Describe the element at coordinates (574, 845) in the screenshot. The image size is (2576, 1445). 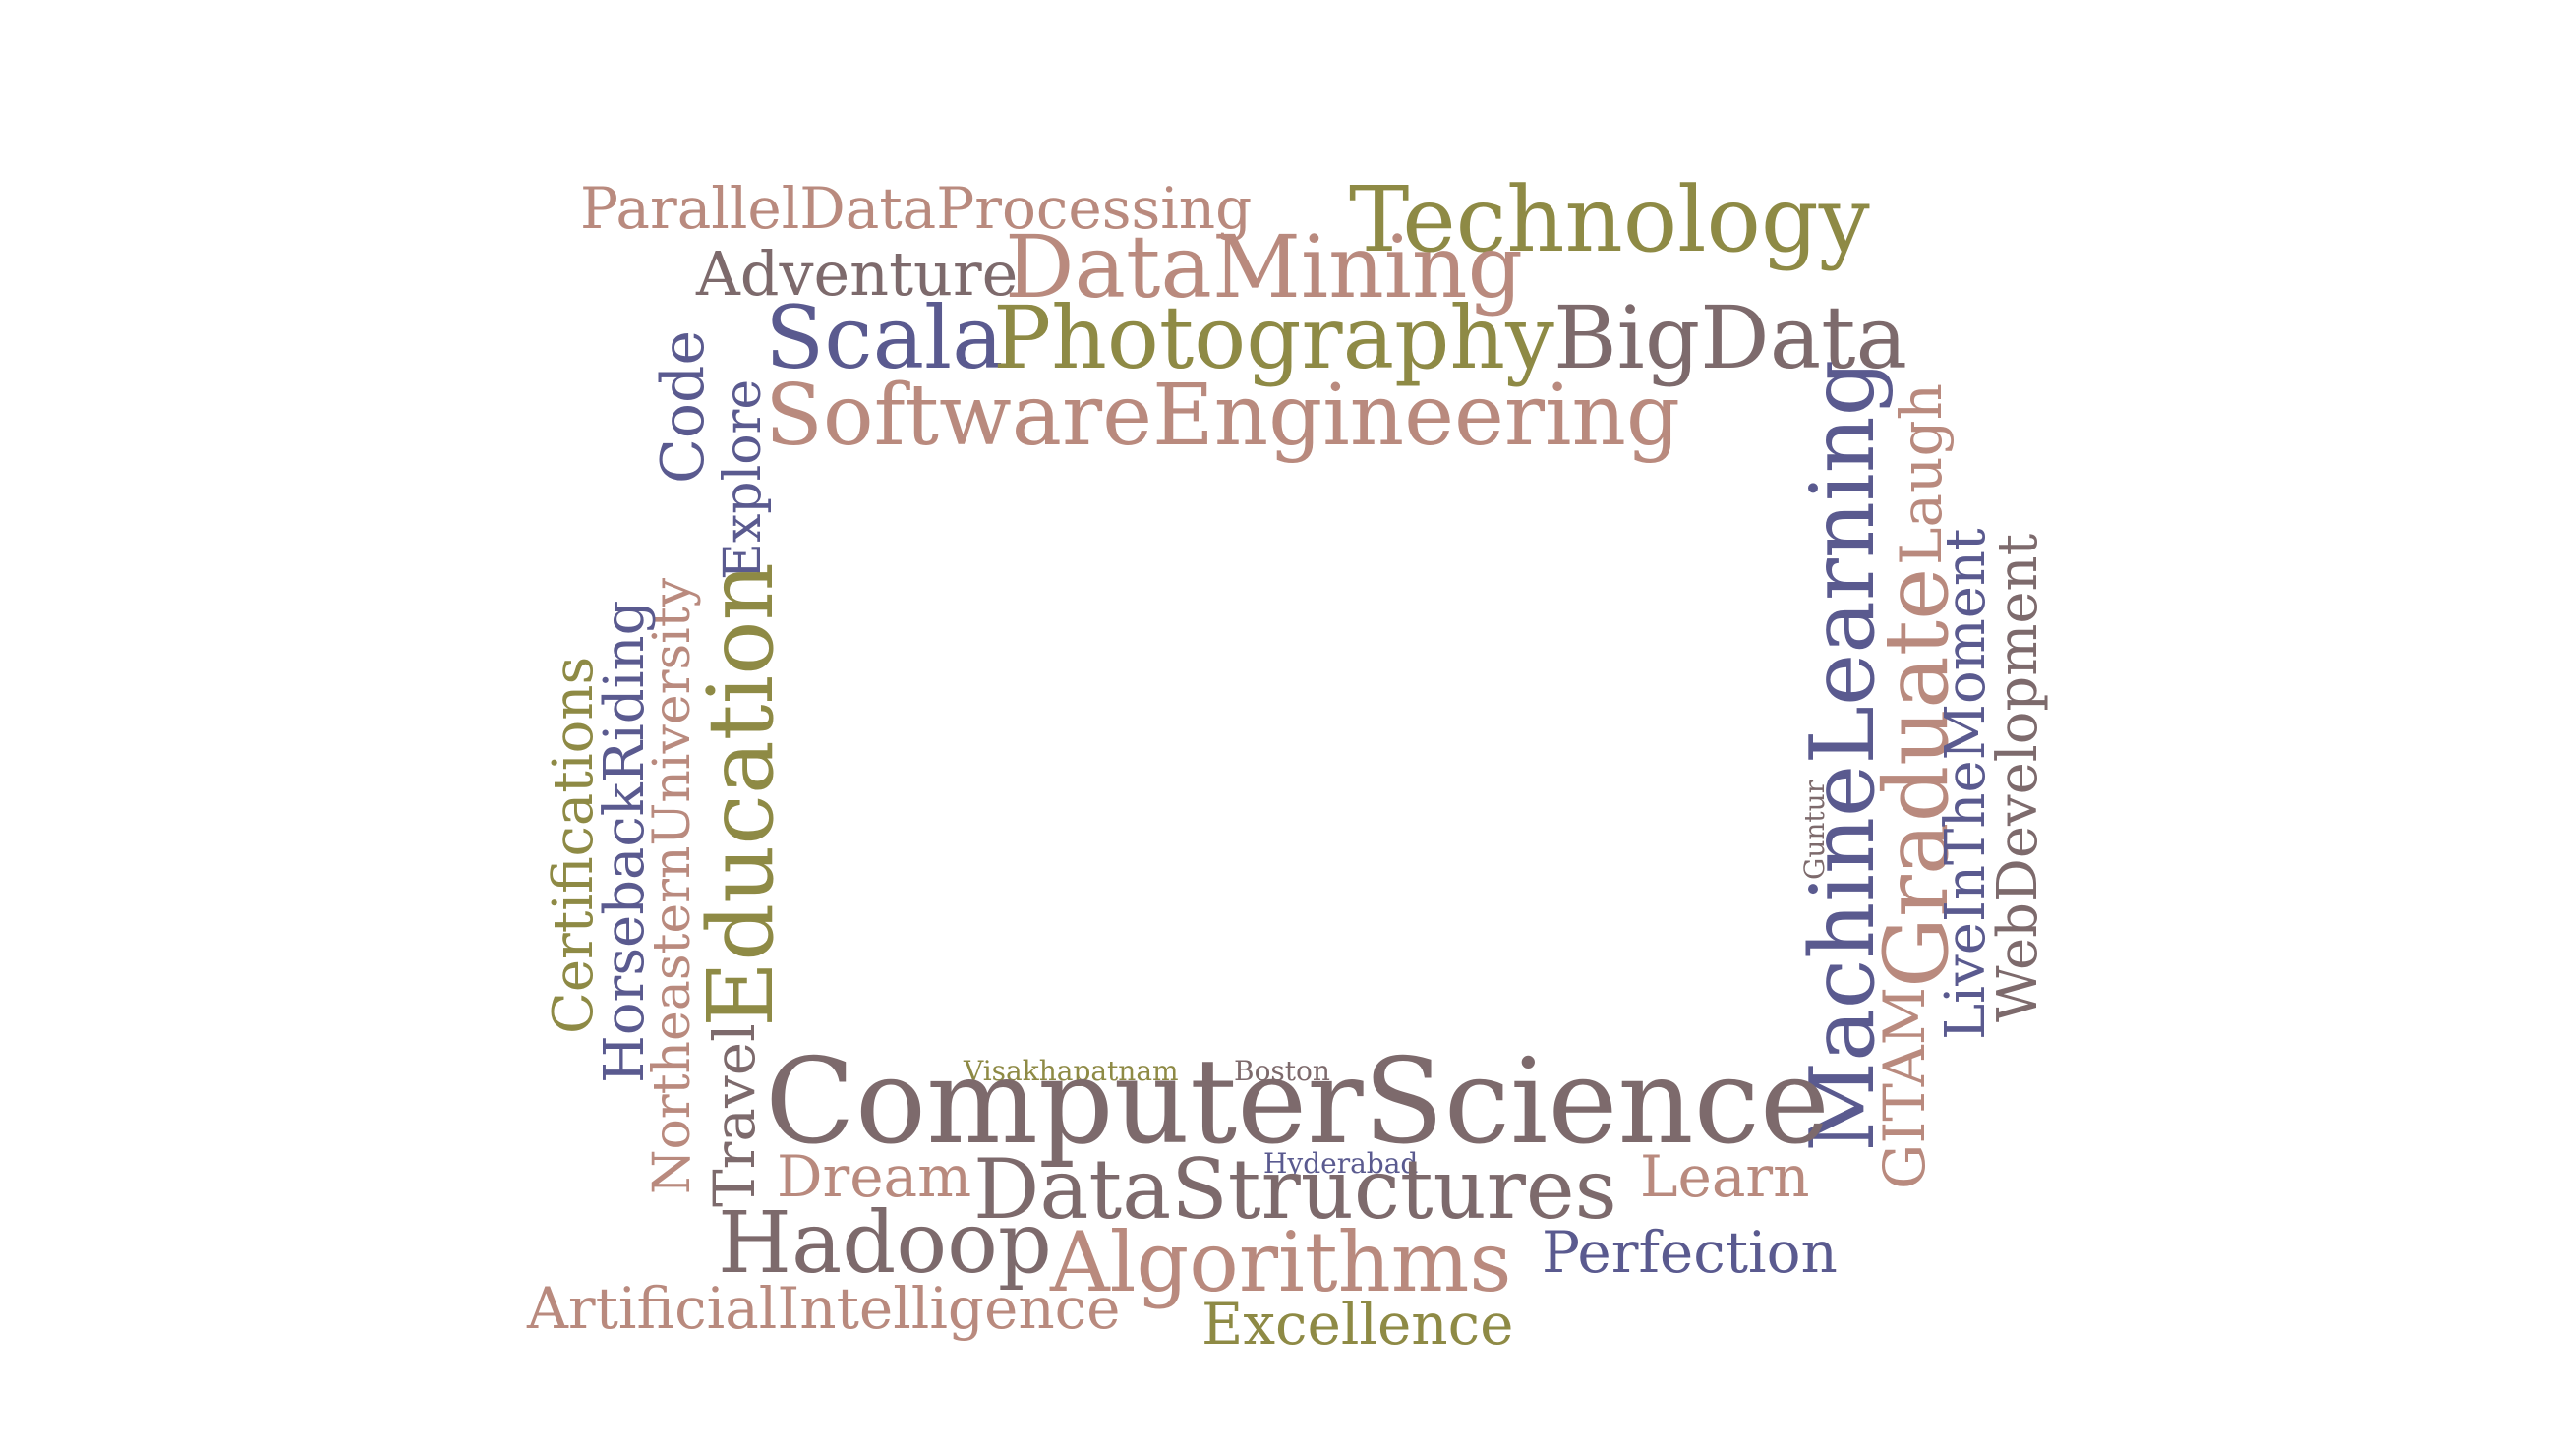
I see `word-certifications: Certifications` at that location.